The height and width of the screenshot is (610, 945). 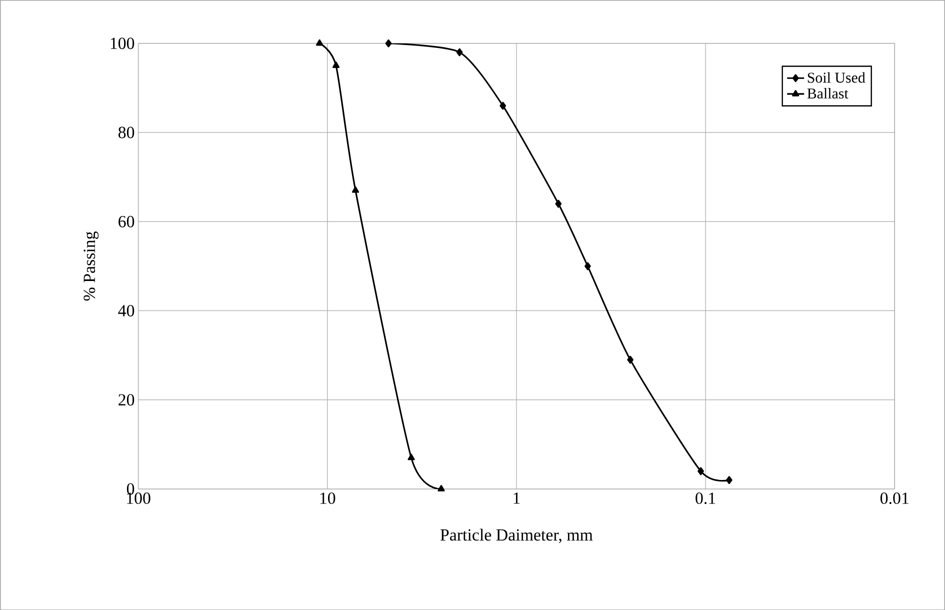 I want to click on x-tick-label: 10, so click(x=328, y=498).